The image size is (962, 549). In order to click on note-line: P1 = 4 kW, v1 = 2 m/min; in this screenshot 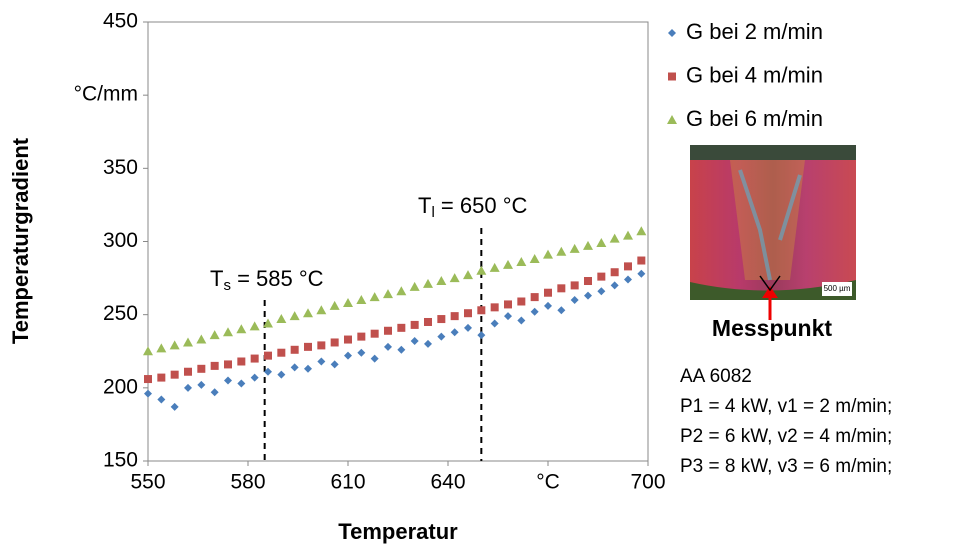, I will do `click(786, 406)`.